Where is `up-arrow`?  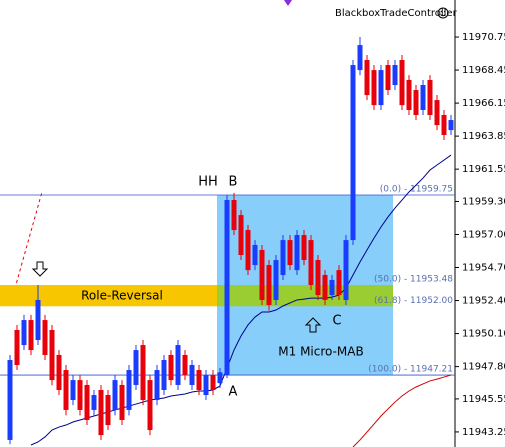
up-arrow is located at coordinates (313, 325).